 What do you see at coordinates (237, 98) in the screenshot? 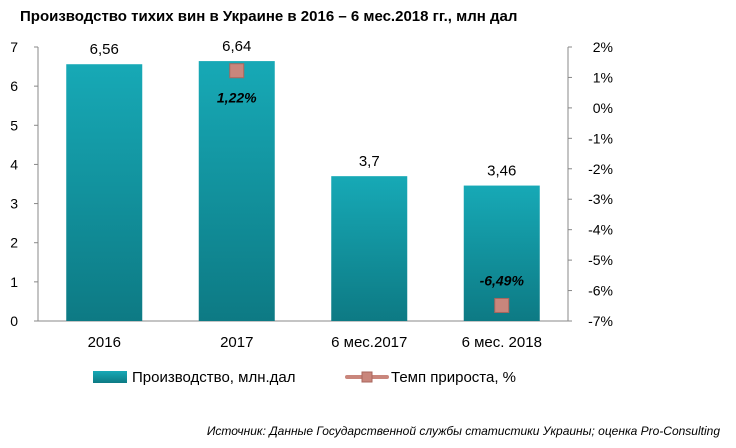
I see `growth-value-label: 1,22%` at bounding box center [237, 98].